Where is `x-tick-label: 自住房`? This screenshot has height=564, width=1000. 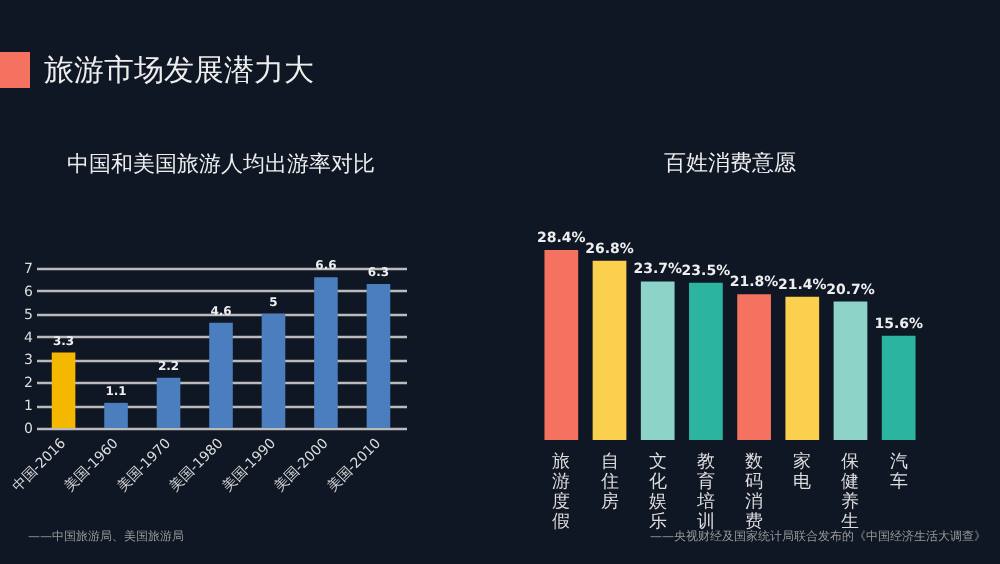 x-tick-label: 自住房 is located at coordinates (609, 482).